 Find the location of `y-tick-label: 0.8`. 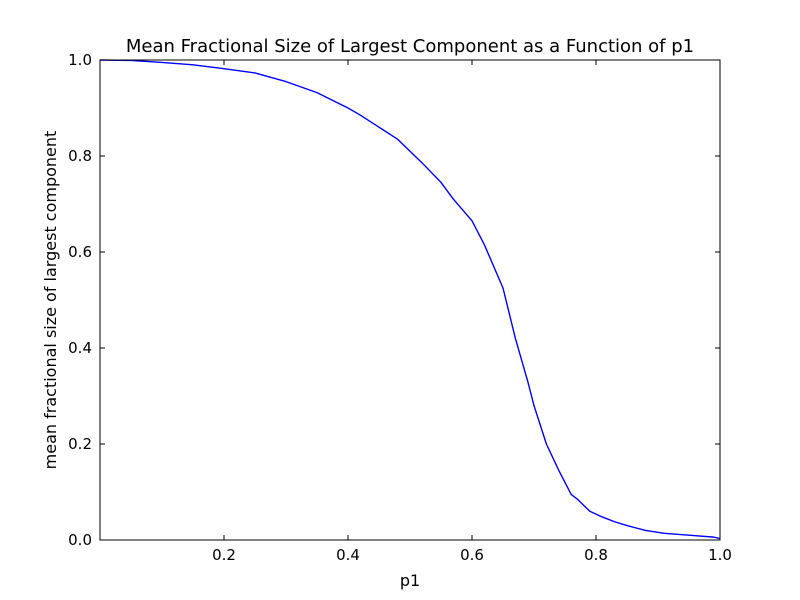

y-tick-label: 0.8 is located at coordinates (80, 156).